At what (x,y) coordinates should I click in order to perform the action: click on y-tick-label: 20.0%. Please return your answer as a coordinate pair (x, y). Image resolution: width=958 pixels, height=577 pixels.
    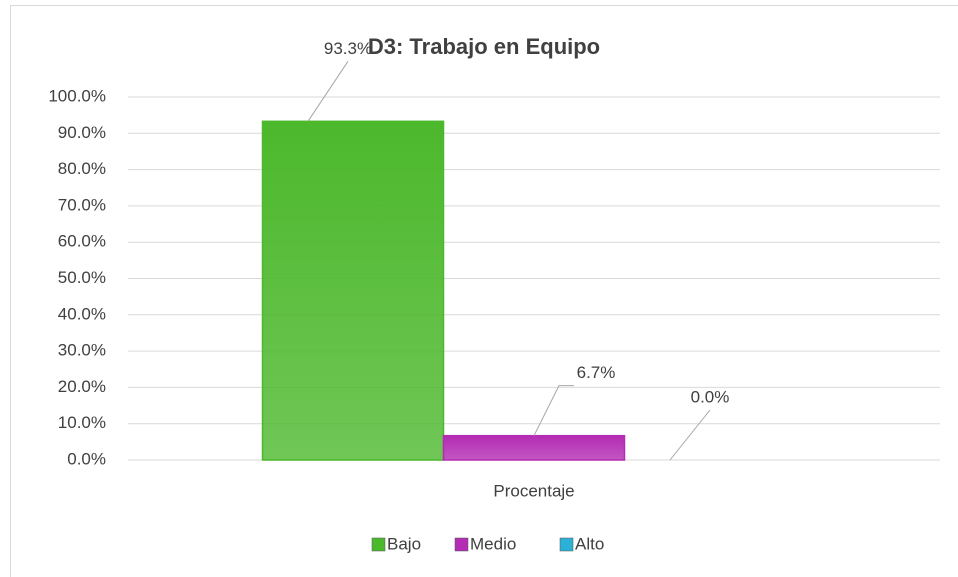
    Looking at the image, I should click on (82, 386).